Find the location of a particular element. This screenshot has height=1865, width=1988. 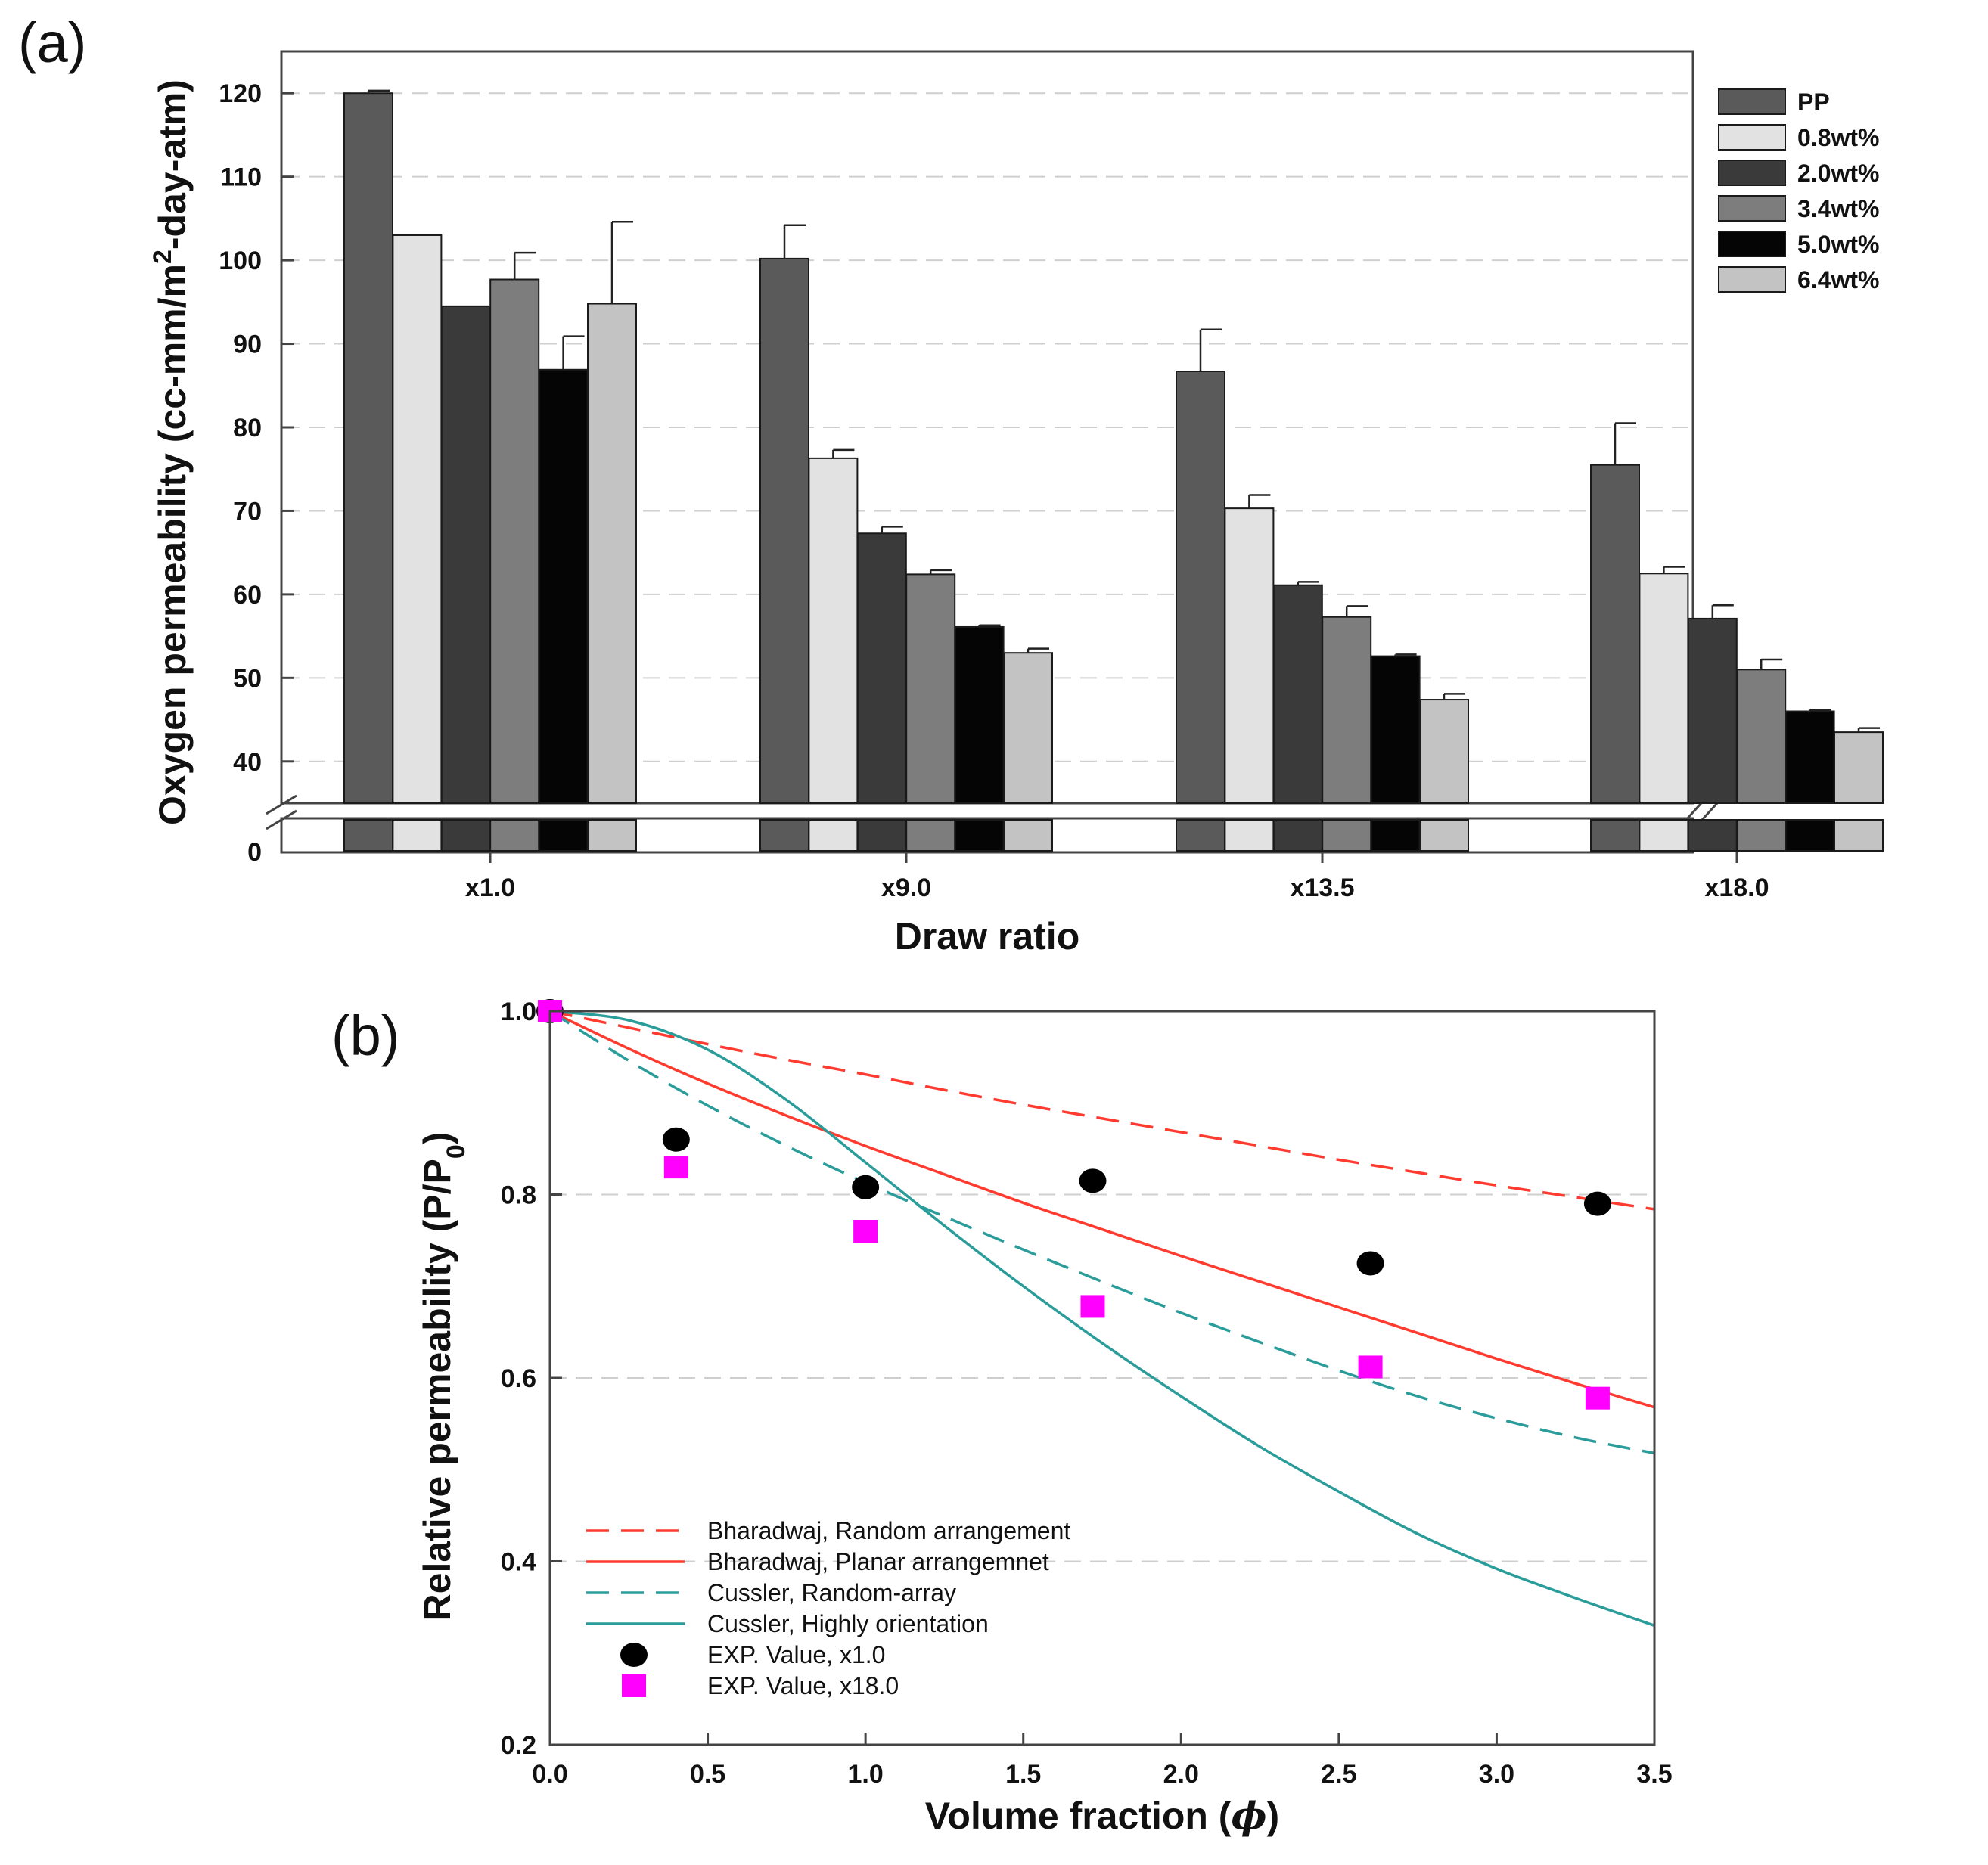

legend-label: 0.8wt% is located at coordinates (1838, 137).